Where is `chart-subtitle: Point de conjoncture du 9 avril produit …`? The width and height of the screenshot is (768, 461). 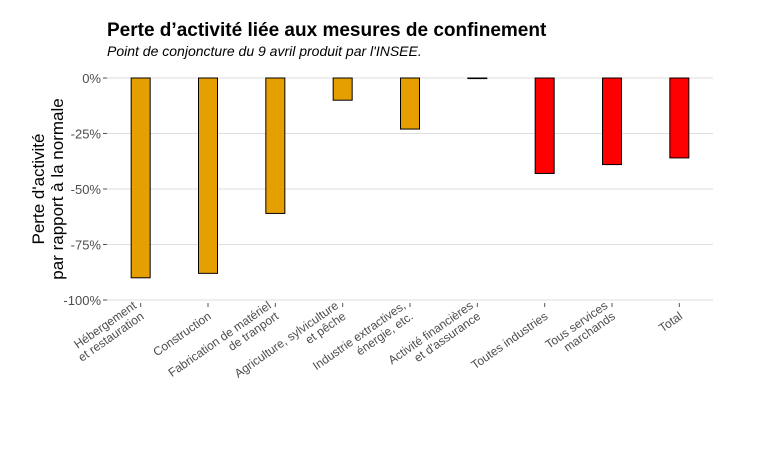
chart-subtitle: Point de conjoncture du 9 avril produit … is located at coordinates (264, 51).